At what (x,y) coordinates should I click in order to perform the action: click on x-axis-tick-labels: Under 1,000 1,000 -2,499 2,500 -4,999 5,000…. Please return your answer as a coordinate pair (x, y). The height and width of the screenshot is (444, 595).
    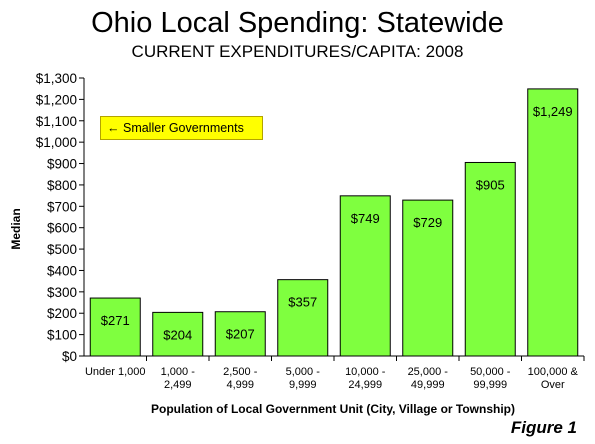
    Looking at the image, I should click on (335, 373).